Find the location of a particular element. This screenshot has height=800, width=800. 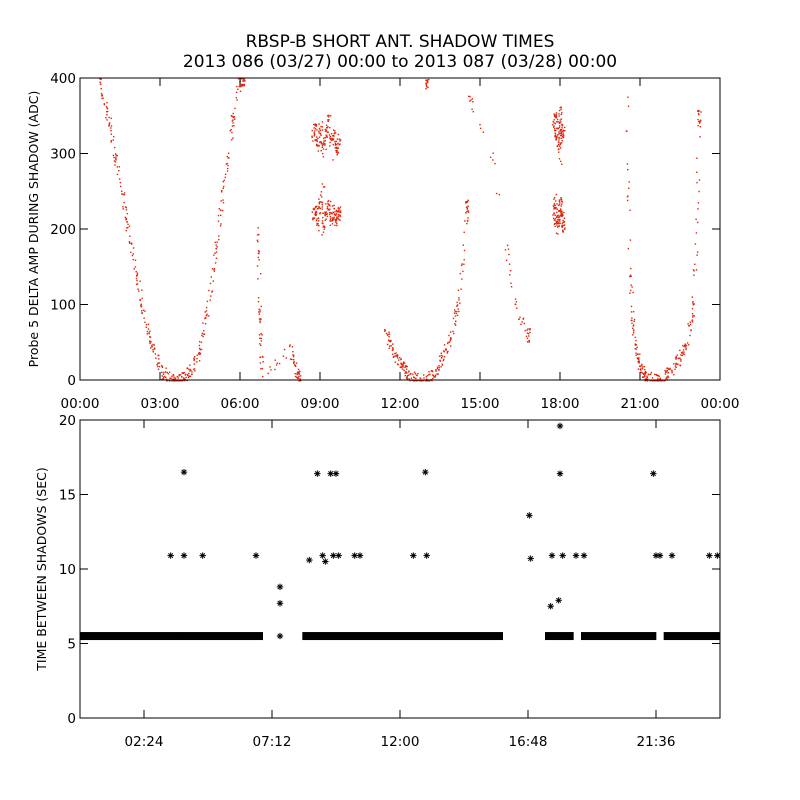

baseline-cluster is located at coordinates (220, 636).